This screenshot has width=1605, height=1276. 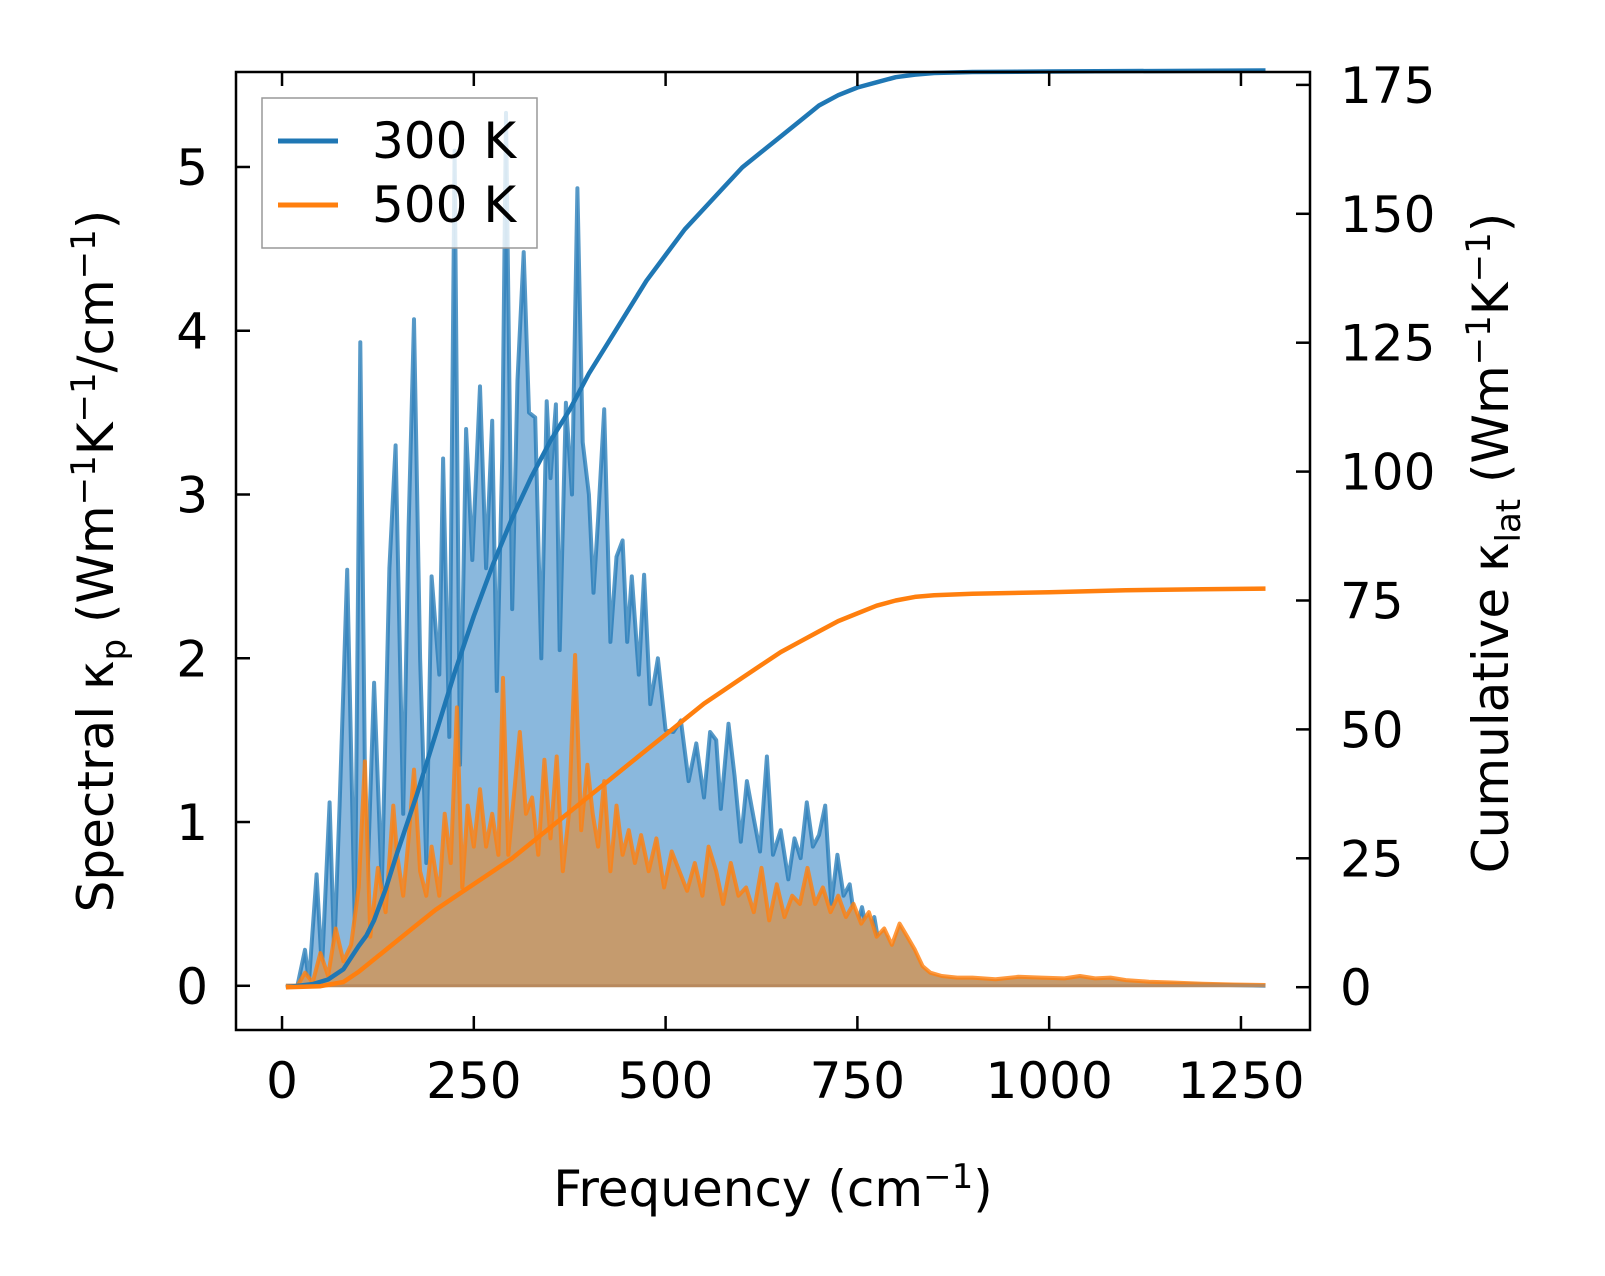 I want to click on y-right-tick-label-175: 175, so click(x=1387, y=86).